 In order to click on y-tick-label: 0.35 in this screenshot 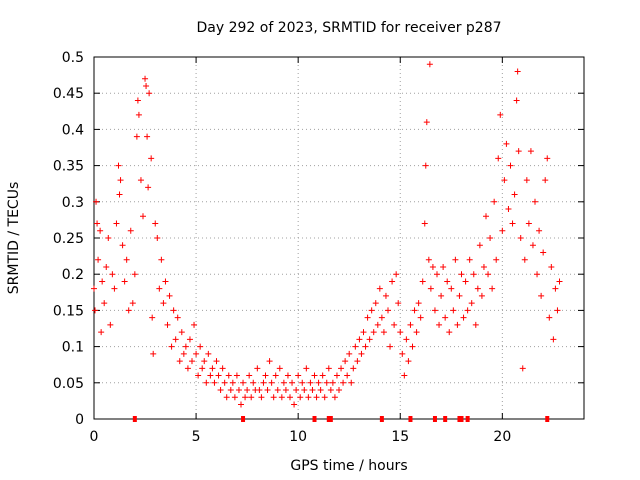, I will do `click(68, 167)`.